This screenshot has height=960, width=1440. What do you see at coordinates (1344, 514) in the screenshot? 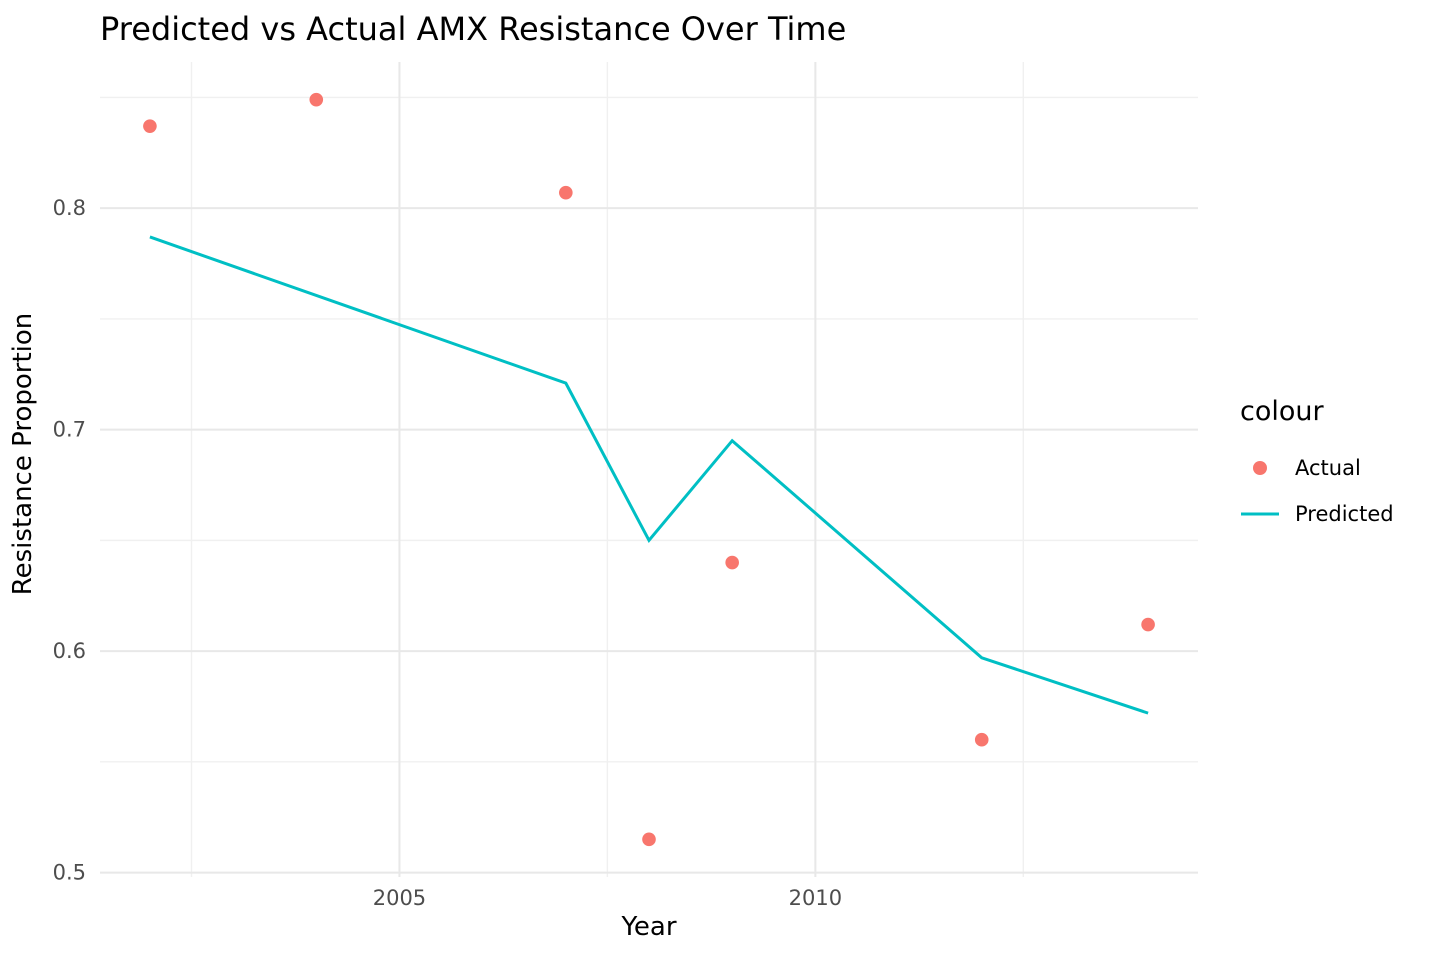
I see `legend-label-predicted: Predicted` at bounding box center [1344, 514].